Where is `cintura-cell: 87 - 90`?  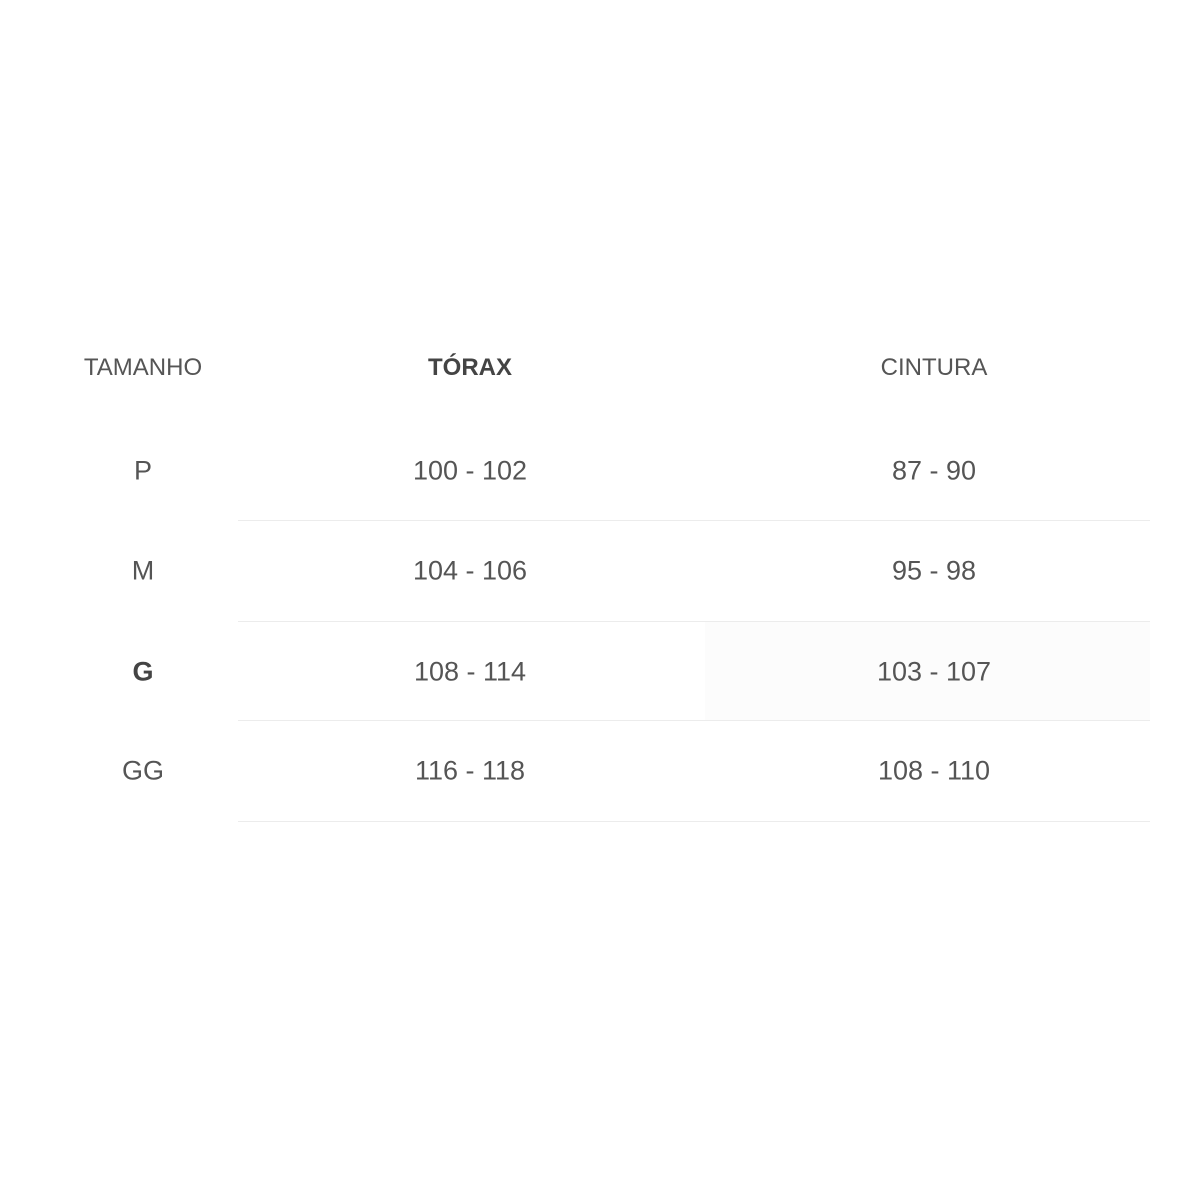 cintura-cell: 87 - 90 is located at coordinates (934, 470).